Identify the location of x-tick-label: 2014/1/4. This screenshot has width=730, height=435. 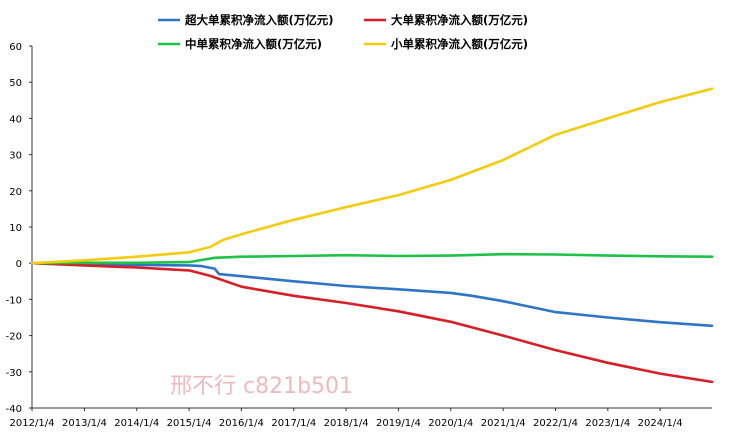
(136, 423).